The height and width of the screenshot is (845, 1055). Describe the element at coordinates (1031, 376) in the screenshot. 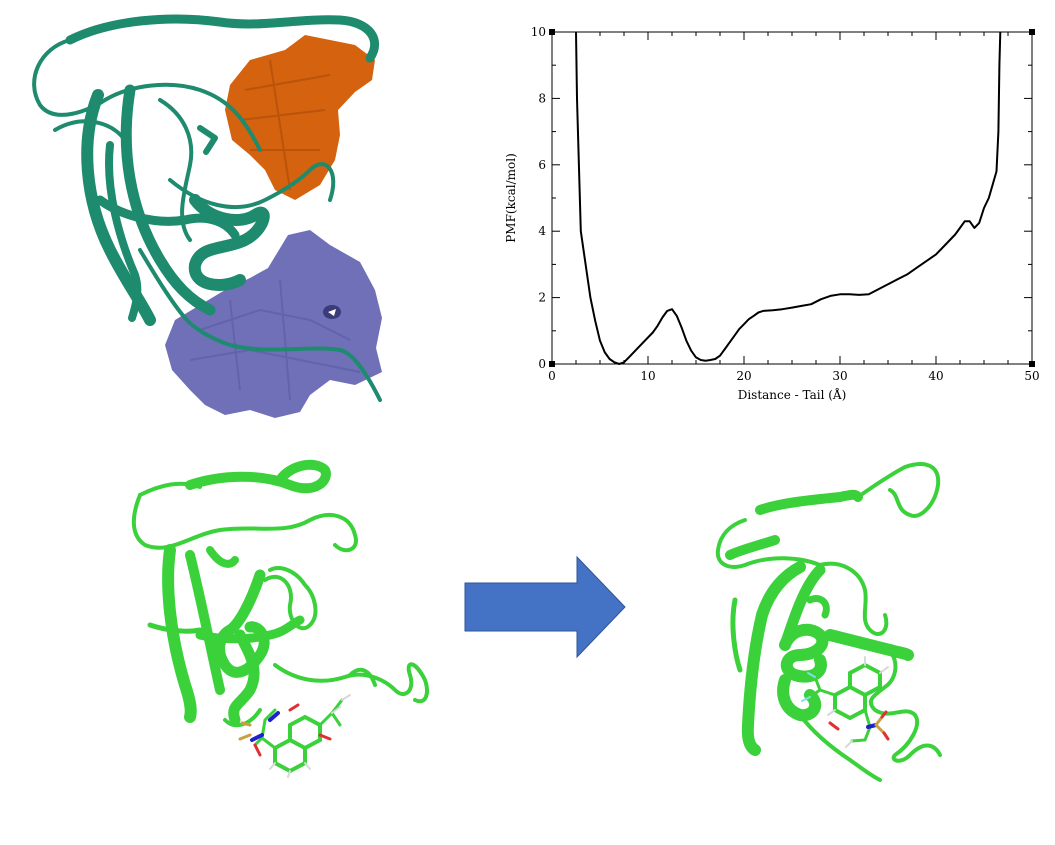

I see `x-tick-label: 50` at that location.